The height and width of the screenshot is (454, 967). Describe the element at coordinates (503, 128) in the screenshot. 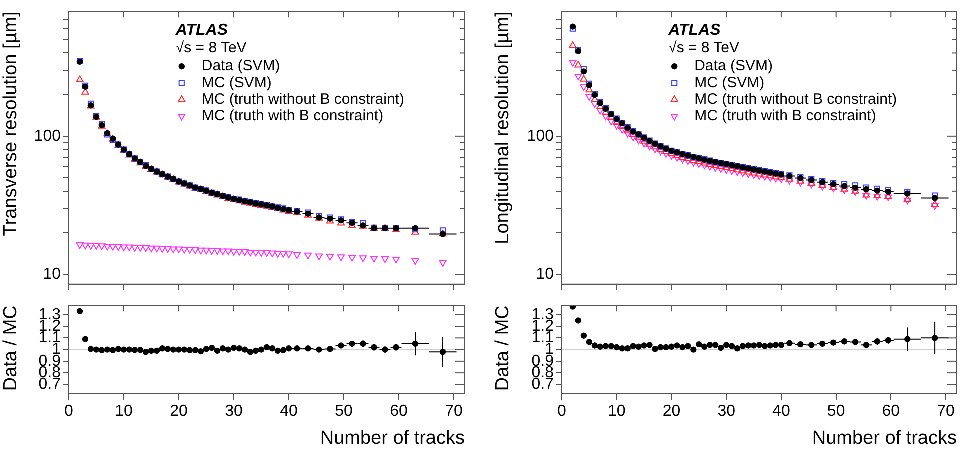

I see `y-axis-title: Longitudinal resolution [µm]` at that location.